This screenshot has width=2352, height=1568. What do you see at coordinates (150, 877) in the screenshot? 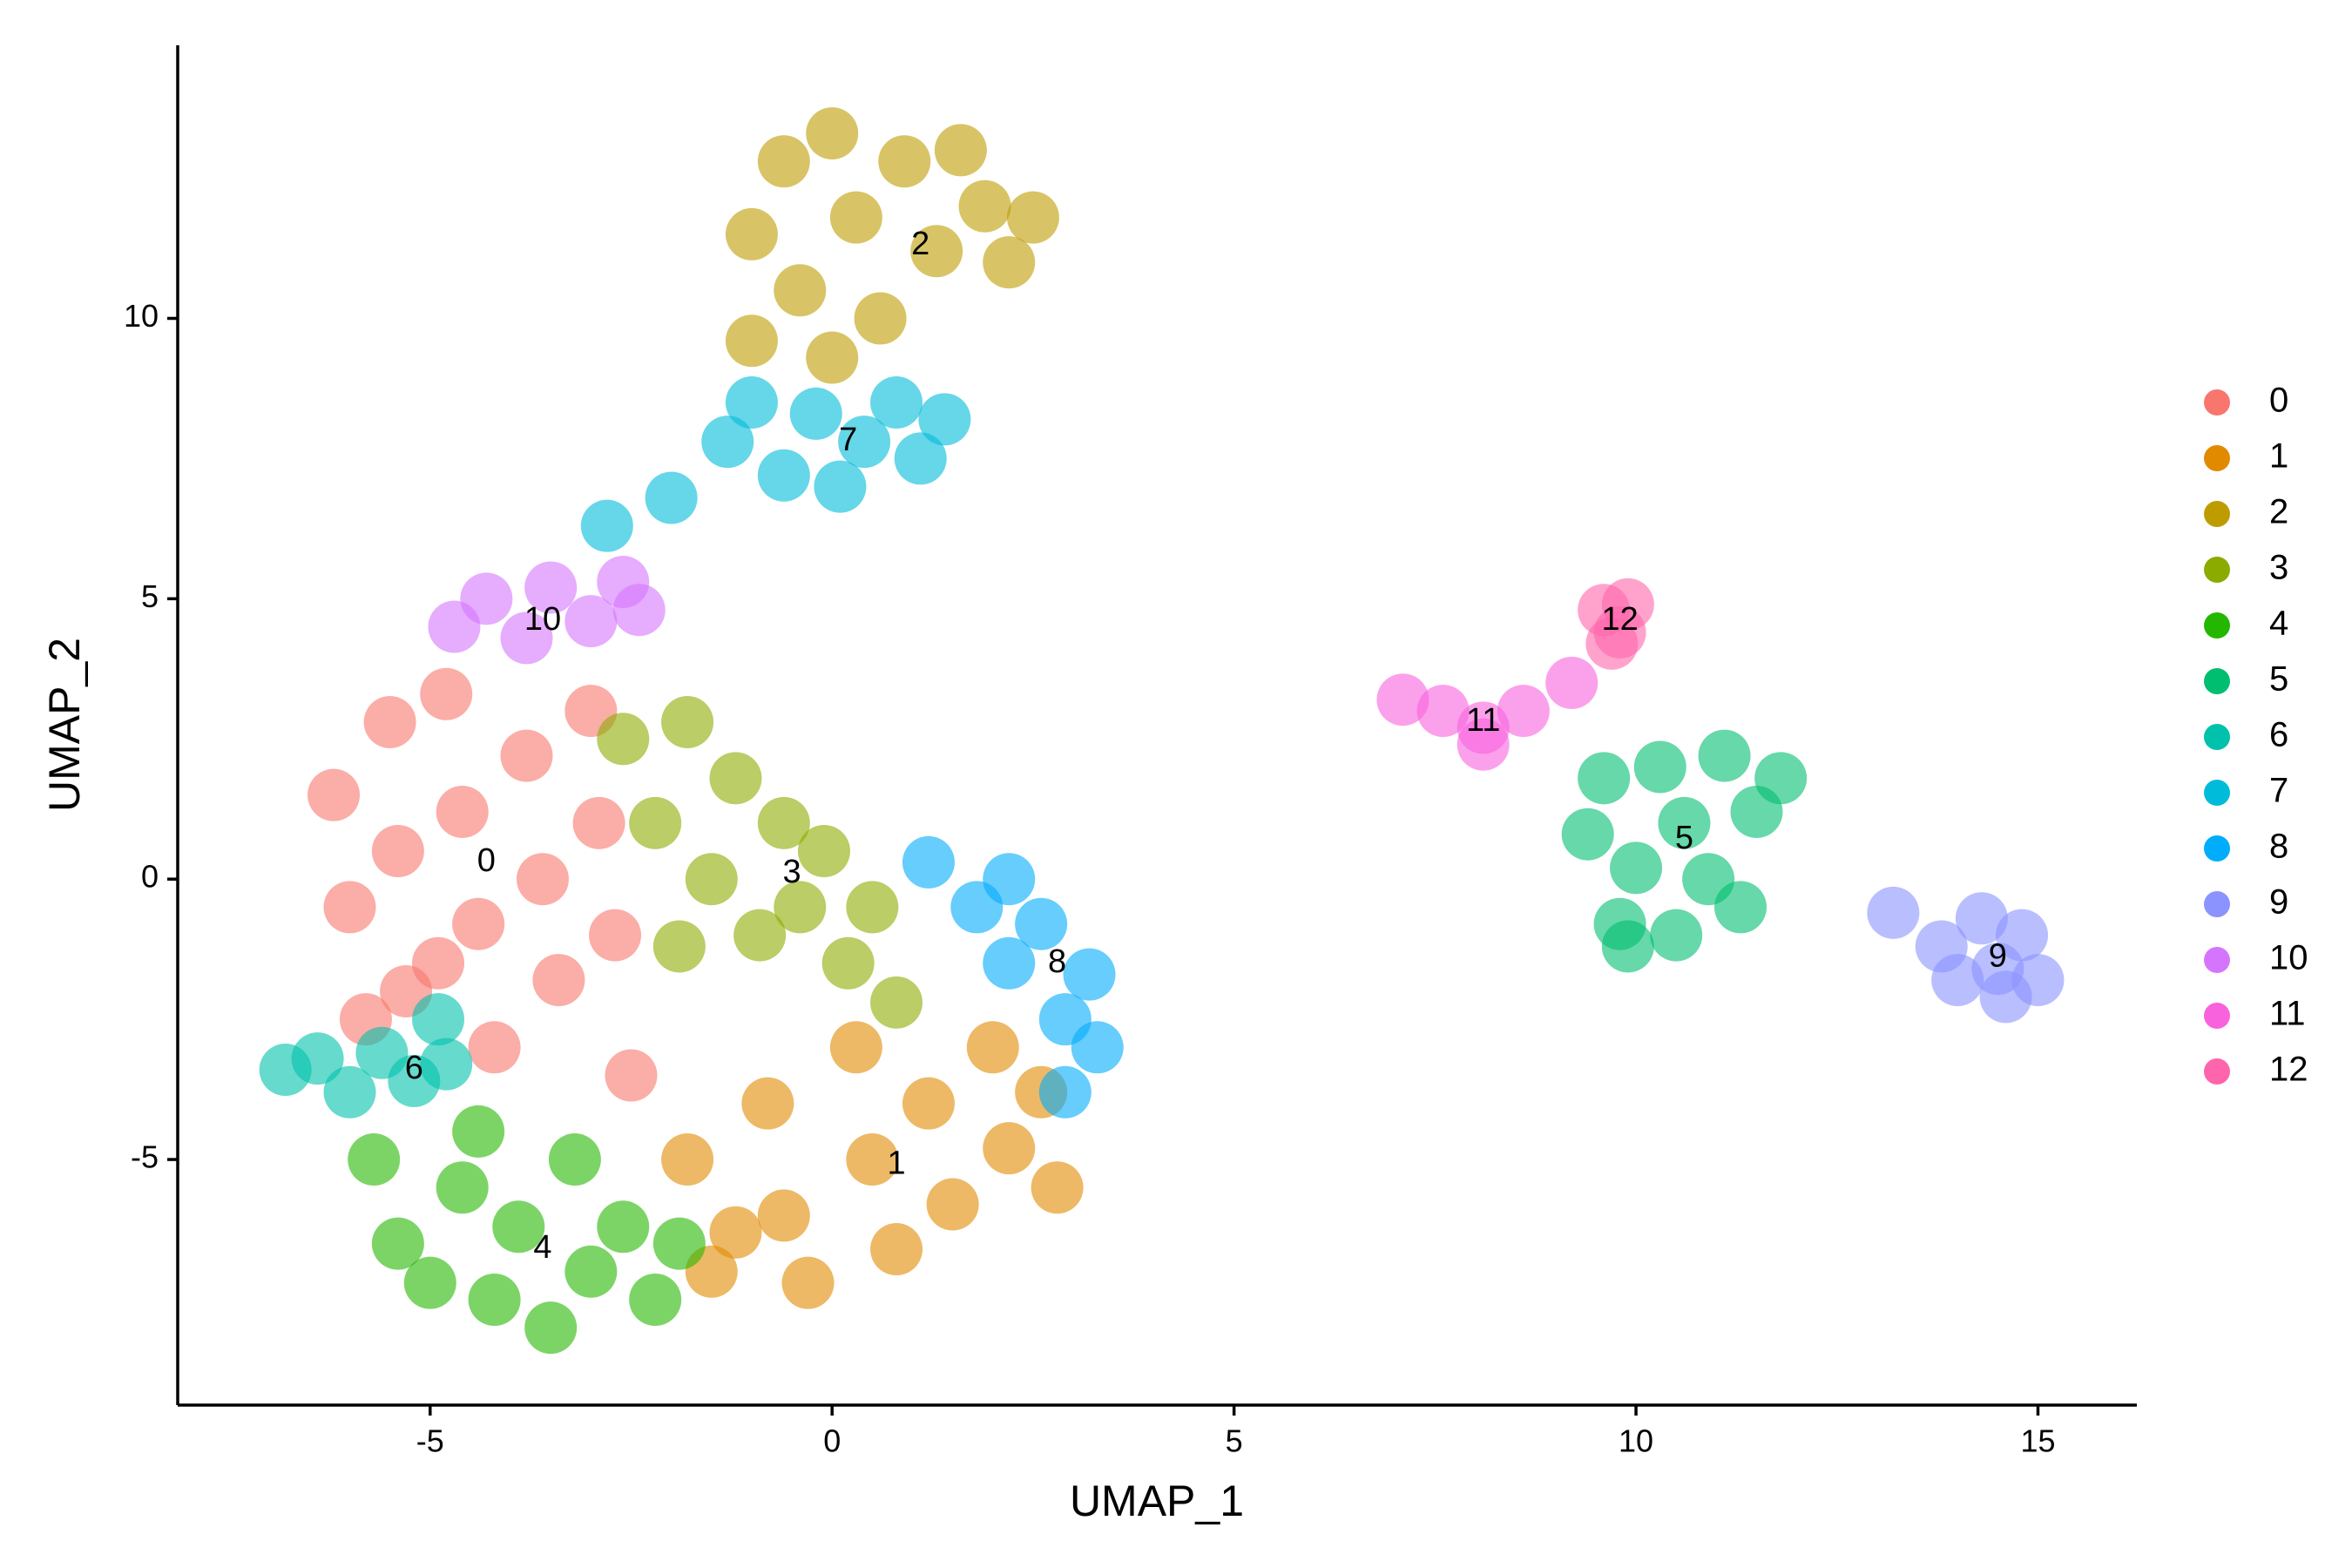
I see `y-tick-label: 0` at bounding box center [150, 877].